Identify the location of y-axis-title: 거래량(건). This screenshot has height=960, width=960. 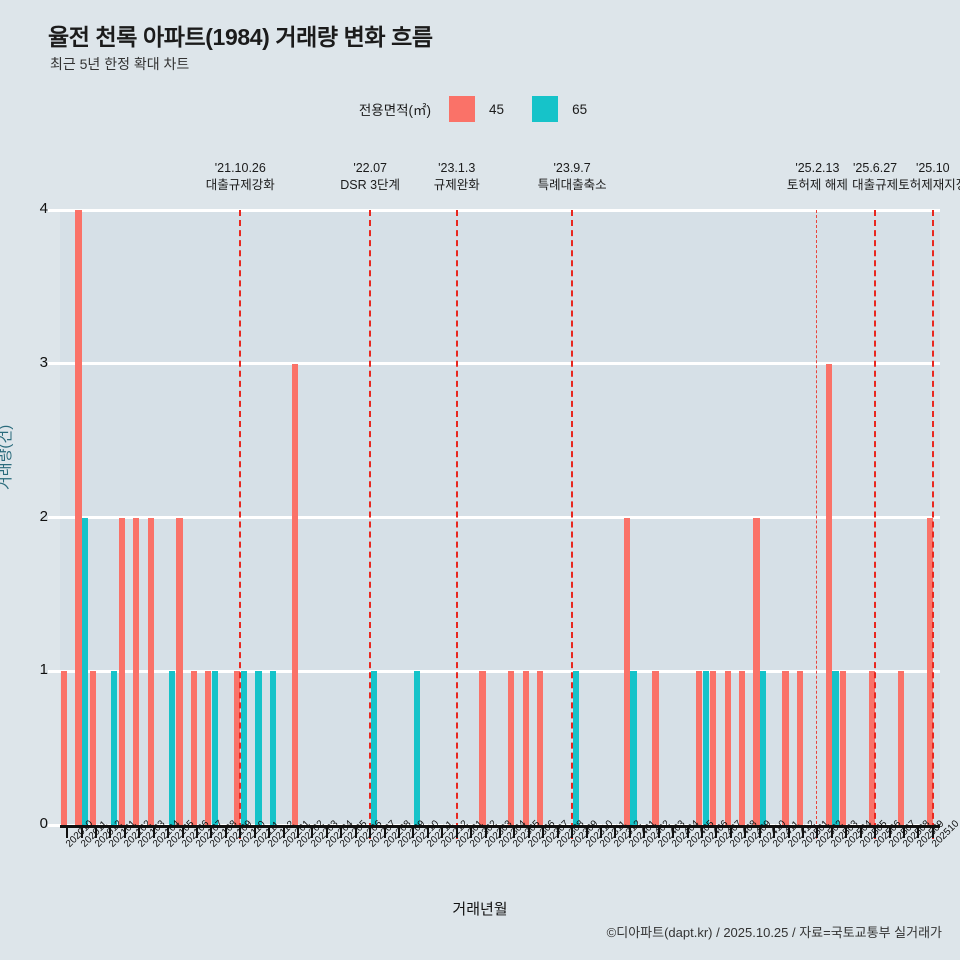
(7, 457).